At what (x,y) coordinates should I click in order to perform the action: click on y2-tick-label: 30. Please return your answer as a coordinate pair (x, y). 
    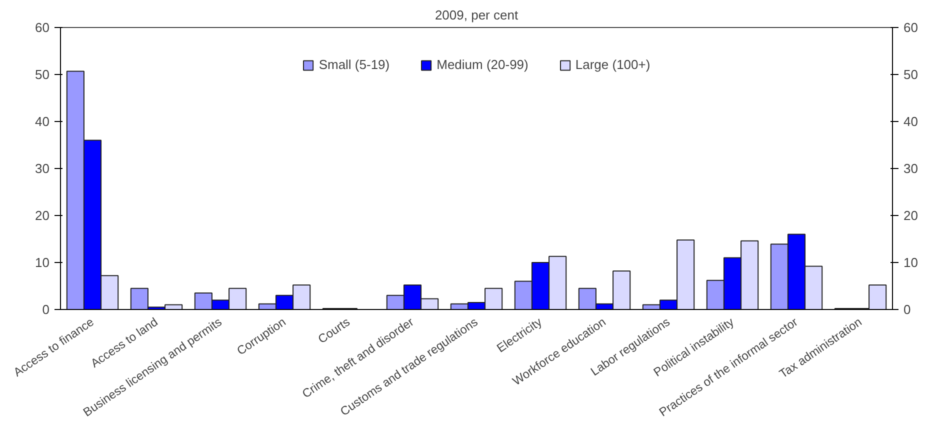
    Looking at the image, I should click on (911, 168).